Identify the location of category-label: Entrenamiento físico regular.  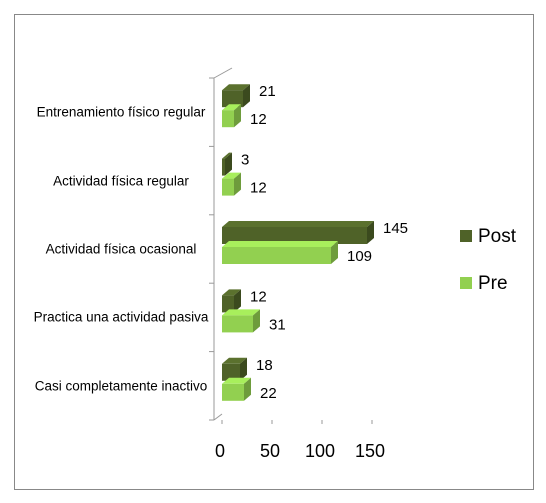
(121, 112).